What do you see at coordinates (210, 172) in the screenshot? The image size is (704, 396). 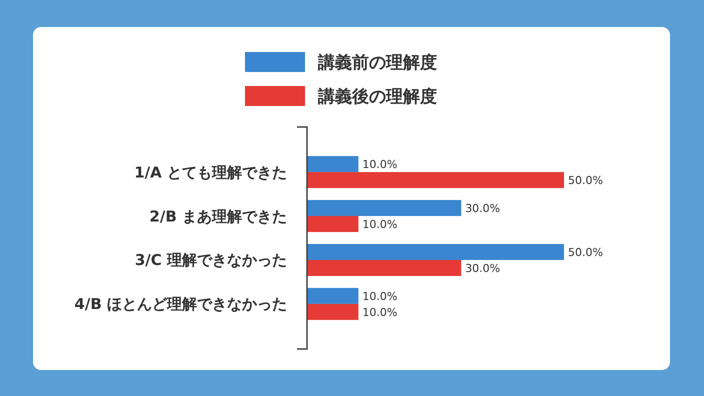 I see `y-tick-label: 1/A とても理解できた` at bounding box center [210, 172].